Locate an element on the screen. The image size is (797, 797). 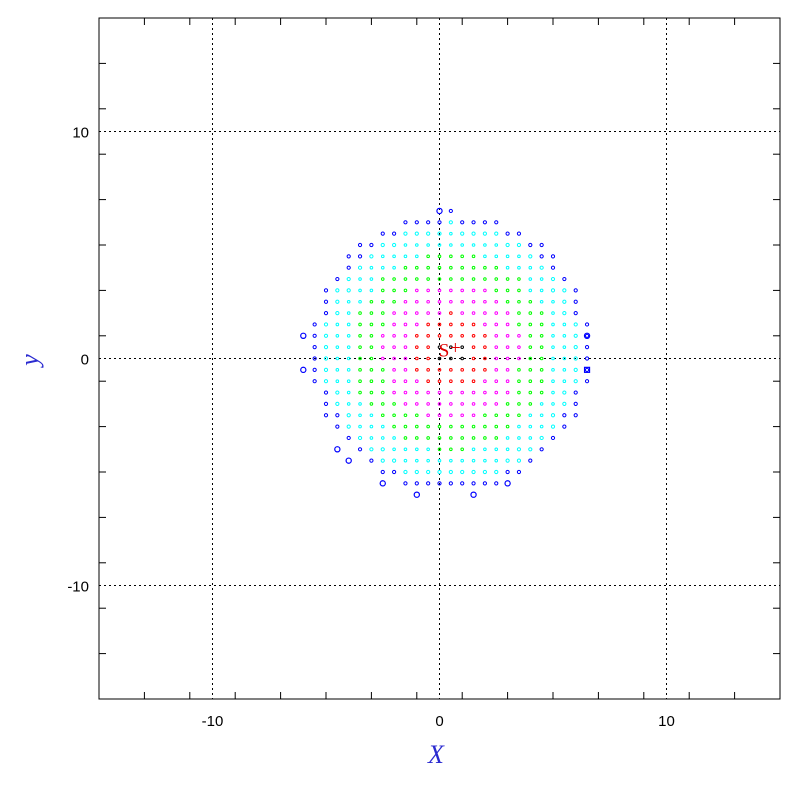
data-points is located at coordinates (451, 347).